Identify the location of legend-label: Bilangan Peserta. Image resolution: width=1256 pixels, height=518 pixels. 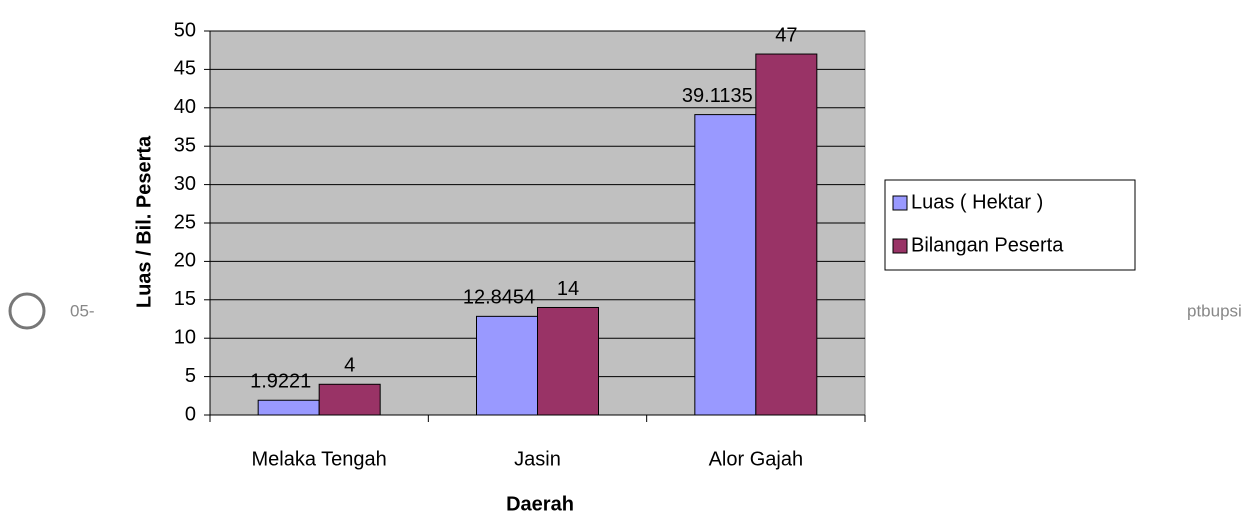
(987, 245).